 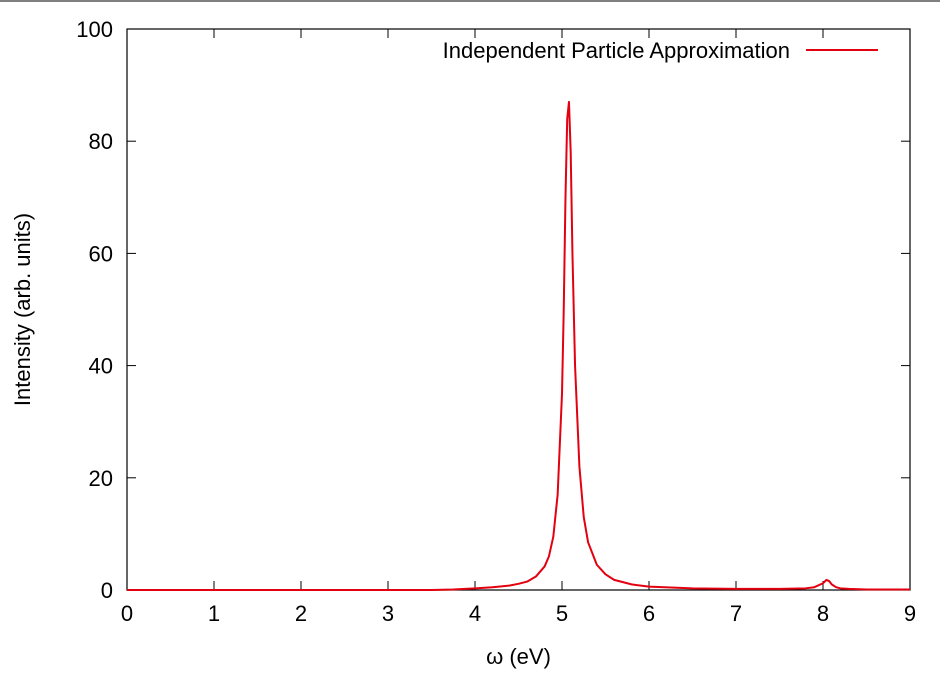 I want to click on legend: Independent Particle Approximation, so click(x=660, y=50).